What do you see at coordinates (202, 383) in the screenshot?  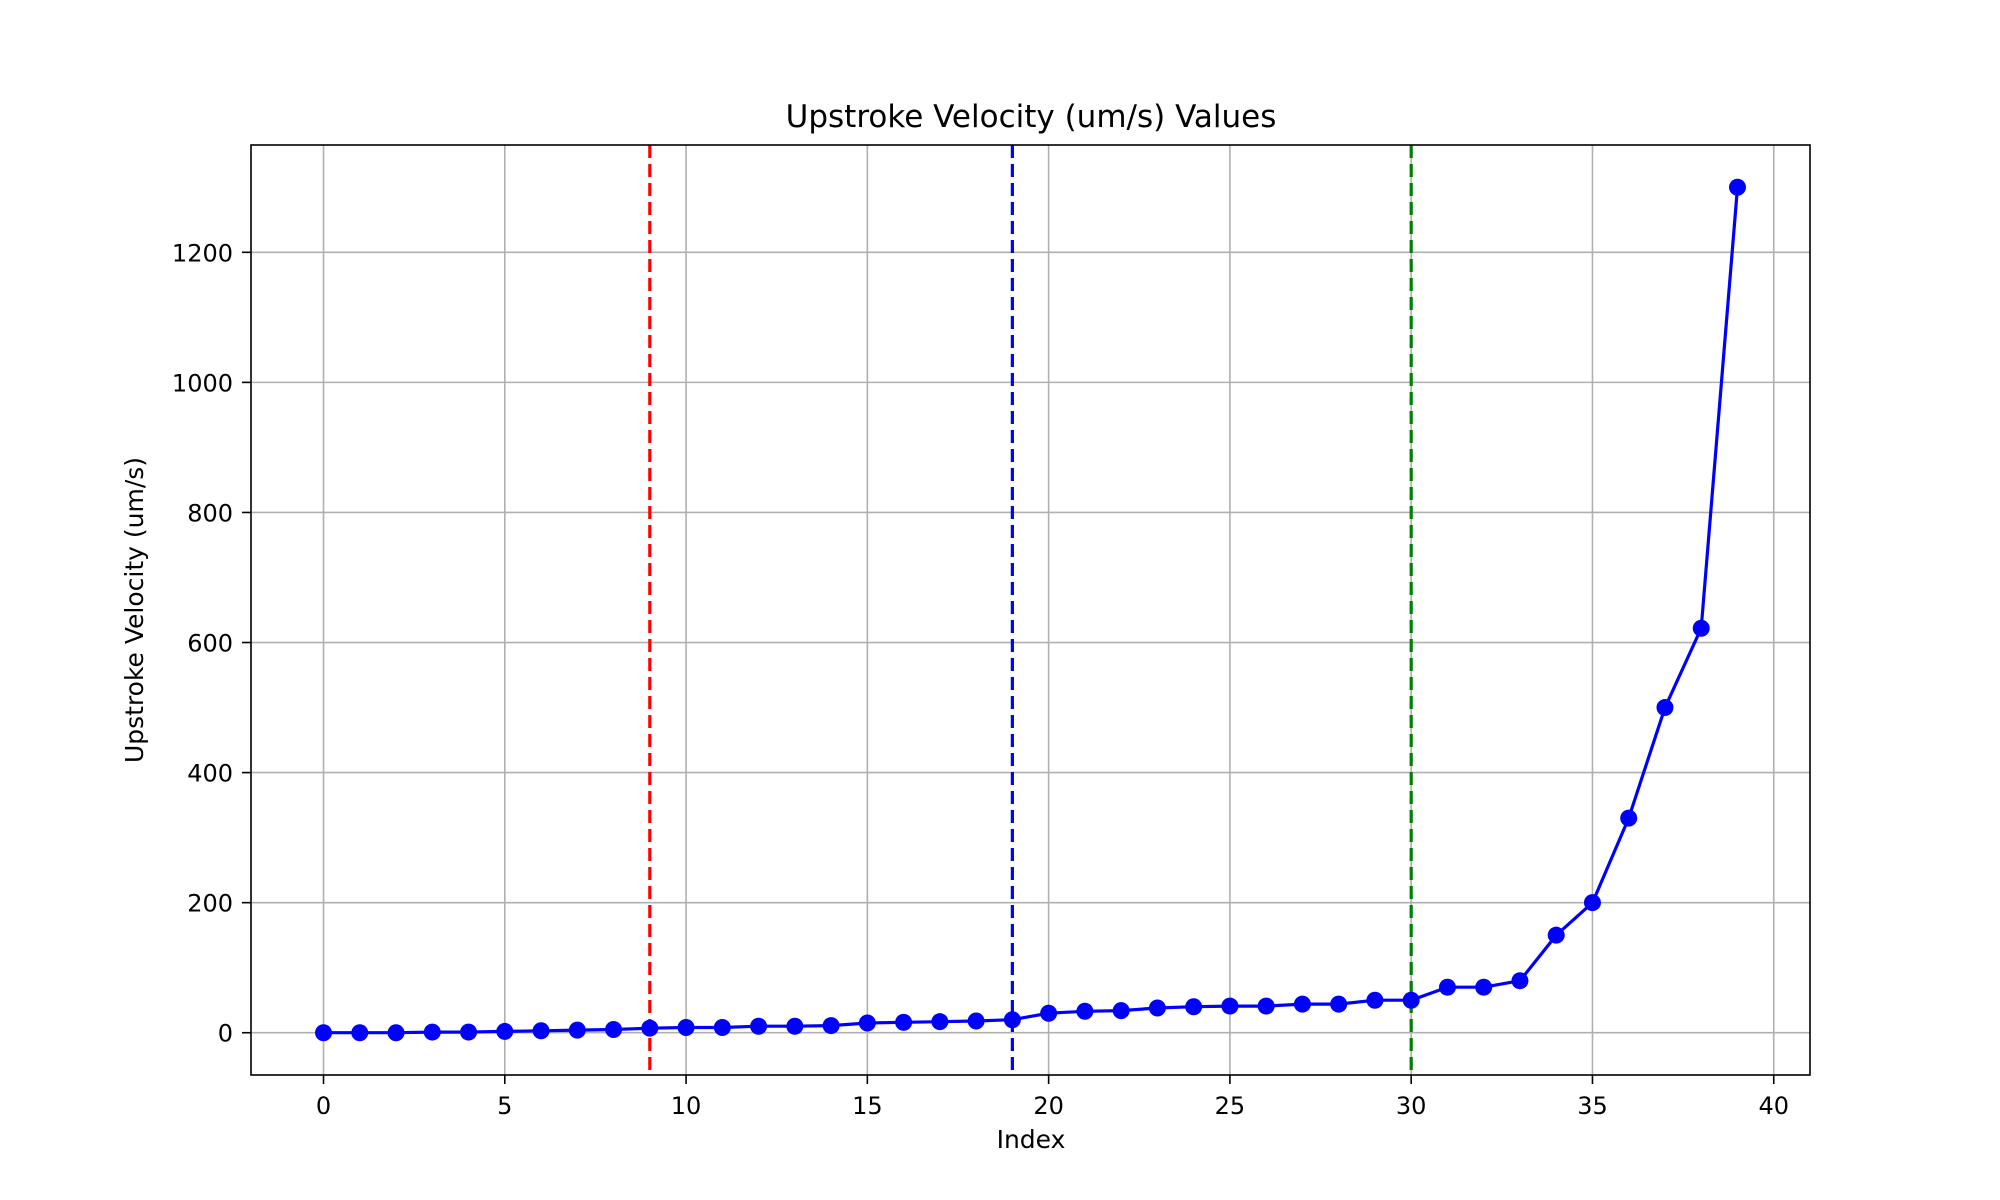 I see `y-tick-label: 1000` at bounding box center [202, 383].